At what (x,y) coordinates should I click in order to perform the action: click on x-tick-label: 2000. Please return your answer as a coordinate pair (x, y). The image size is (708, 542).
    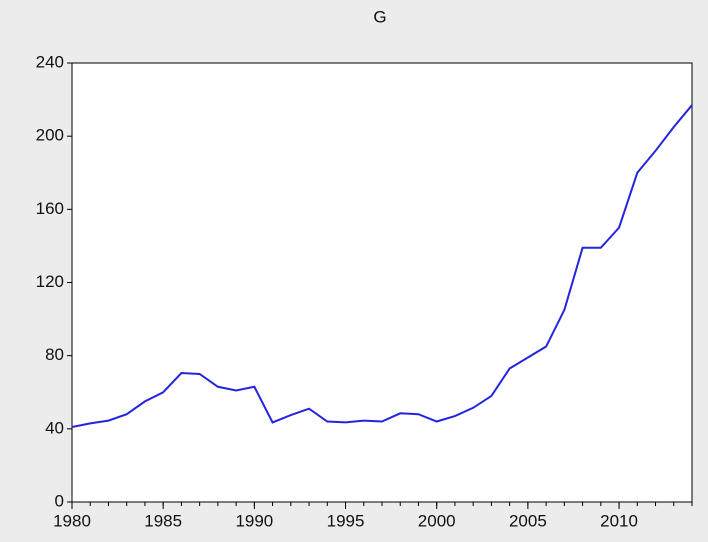
    Looking at the image, I should click on (437, 520).